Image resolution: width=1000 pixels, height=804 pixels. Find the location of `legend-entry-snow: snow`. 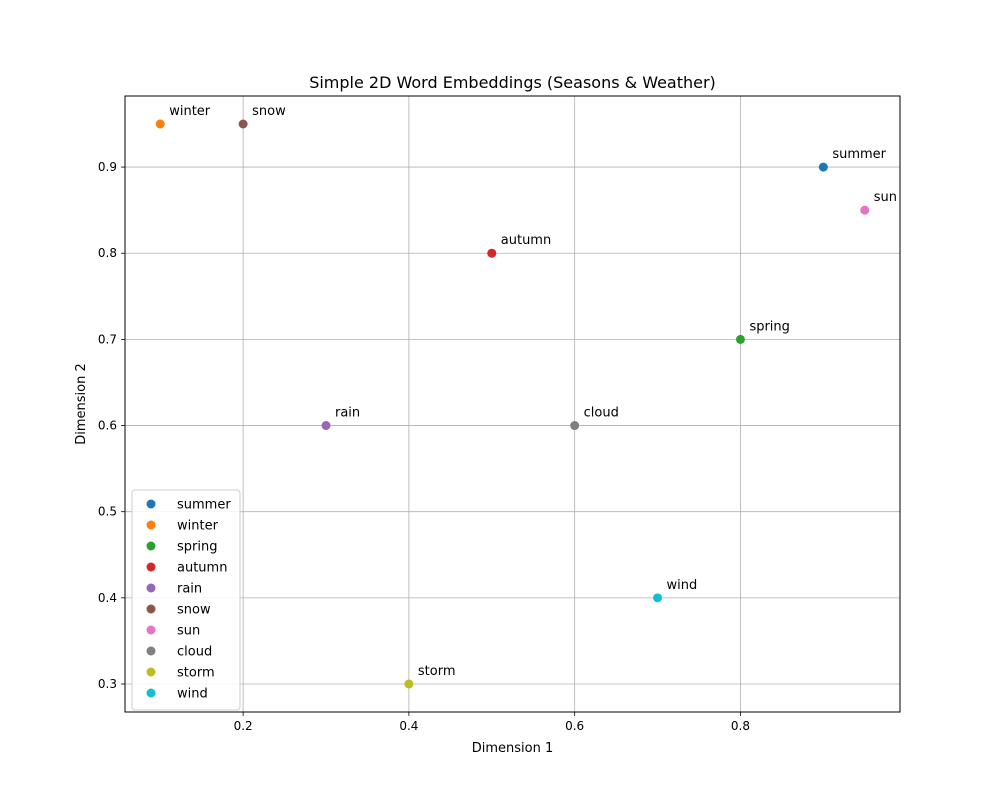

legend-entry-snow: snow is located at coordinates (194, 610).